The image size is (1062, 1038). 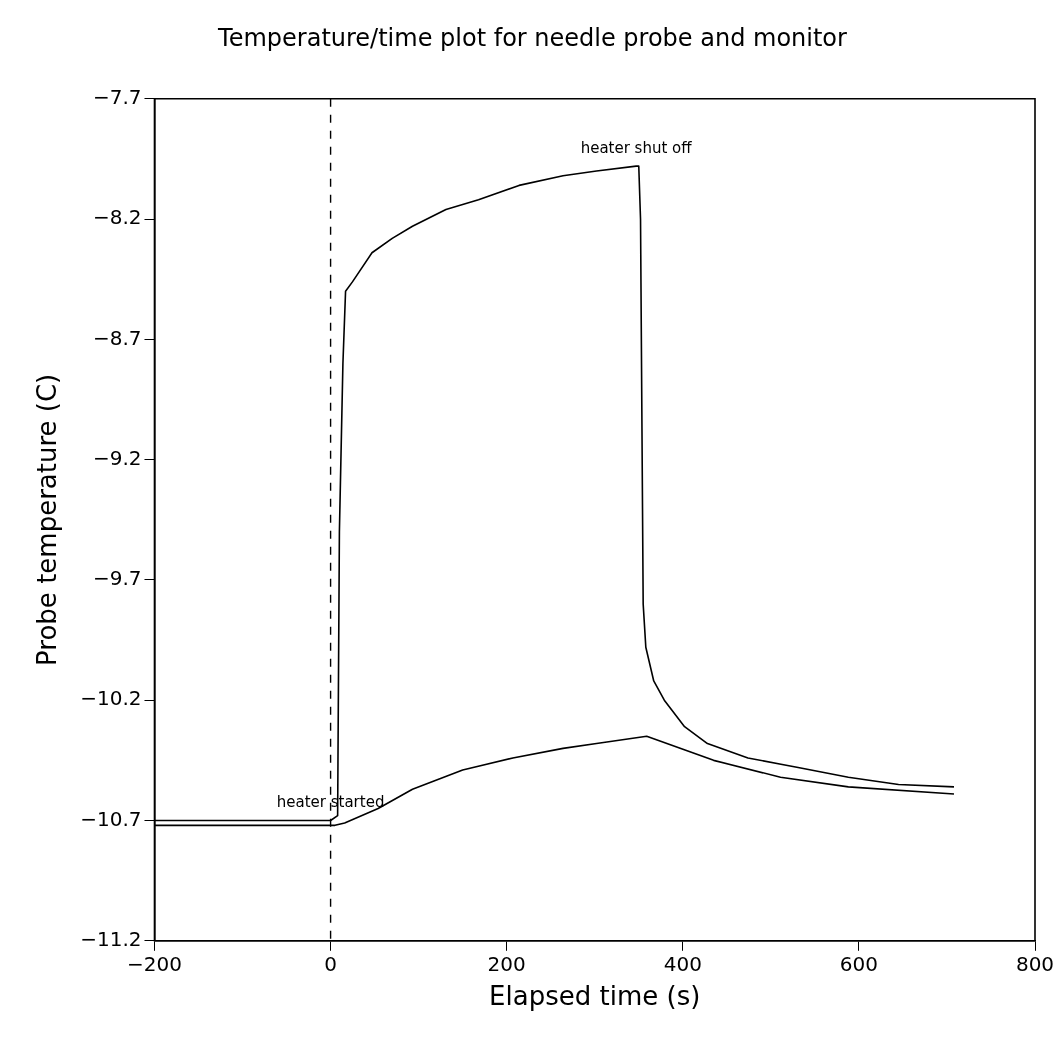 I want to click on y-tick-label: −8.2, so click(x=117, y=217).